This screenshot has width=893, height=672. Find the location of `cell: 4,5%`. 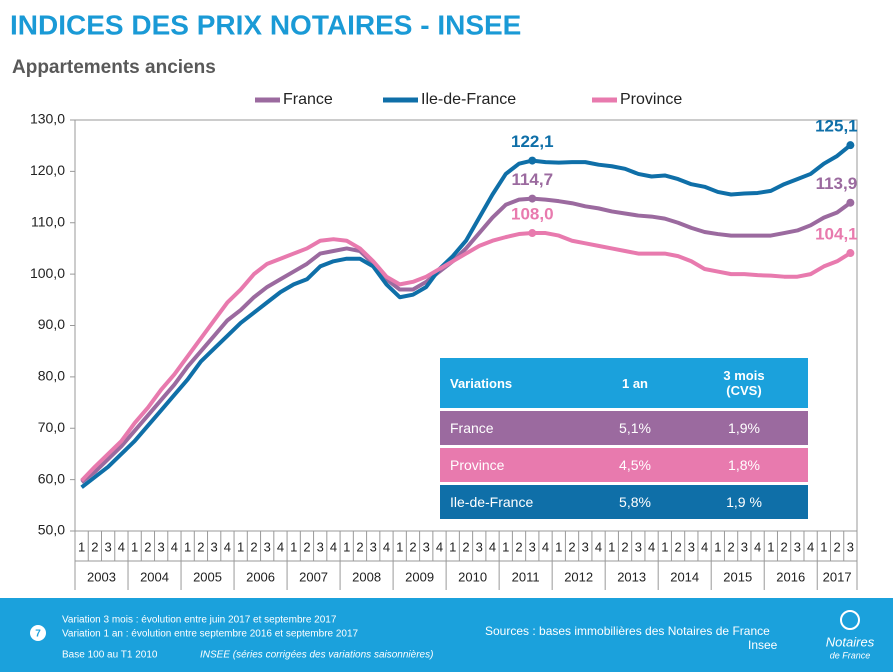

cell: 4,5% is located at coordinates (635, 465).